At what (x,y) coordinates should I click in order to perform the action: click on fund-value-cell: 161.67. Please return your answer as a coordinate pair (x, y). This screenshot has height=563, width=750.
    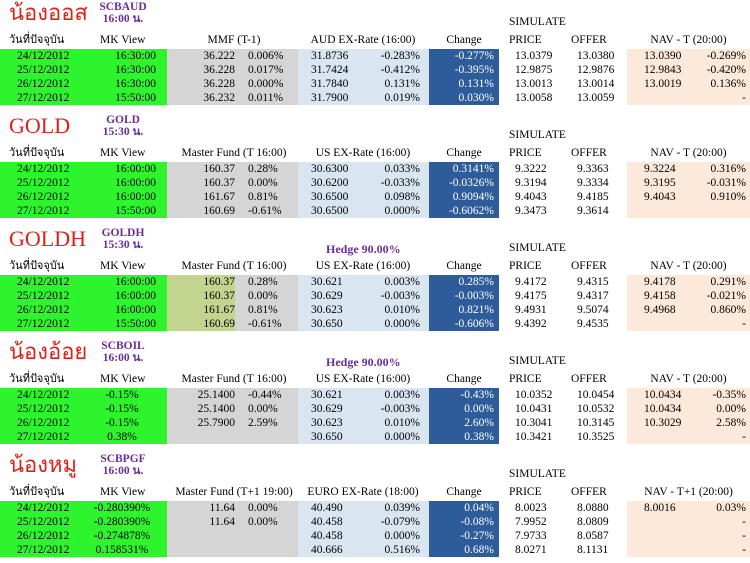
    Looking at the image, I should click on (219, 197).